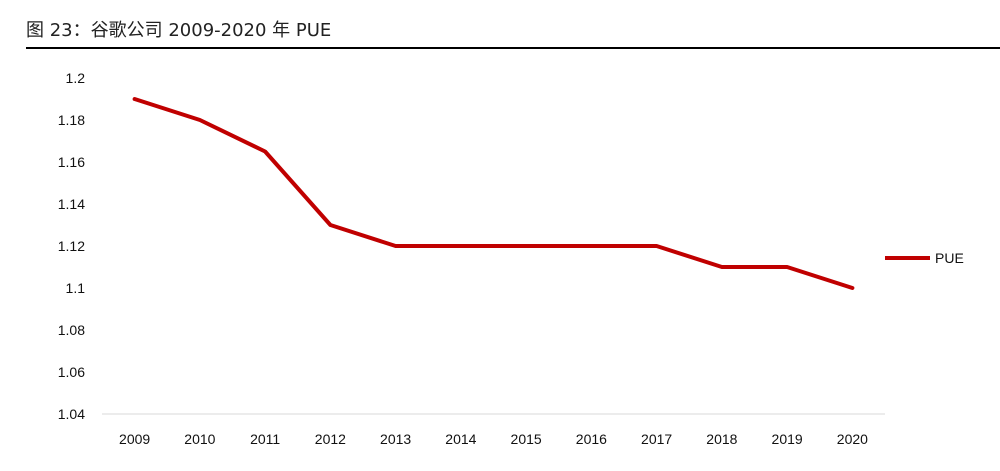 Image resolution: width=1000 pixels, height=471 pixels. What do you see at coordinates (395, 439) in the screenshot?
I see `x-tick-label: 2013` at bounding box center [395, 439].